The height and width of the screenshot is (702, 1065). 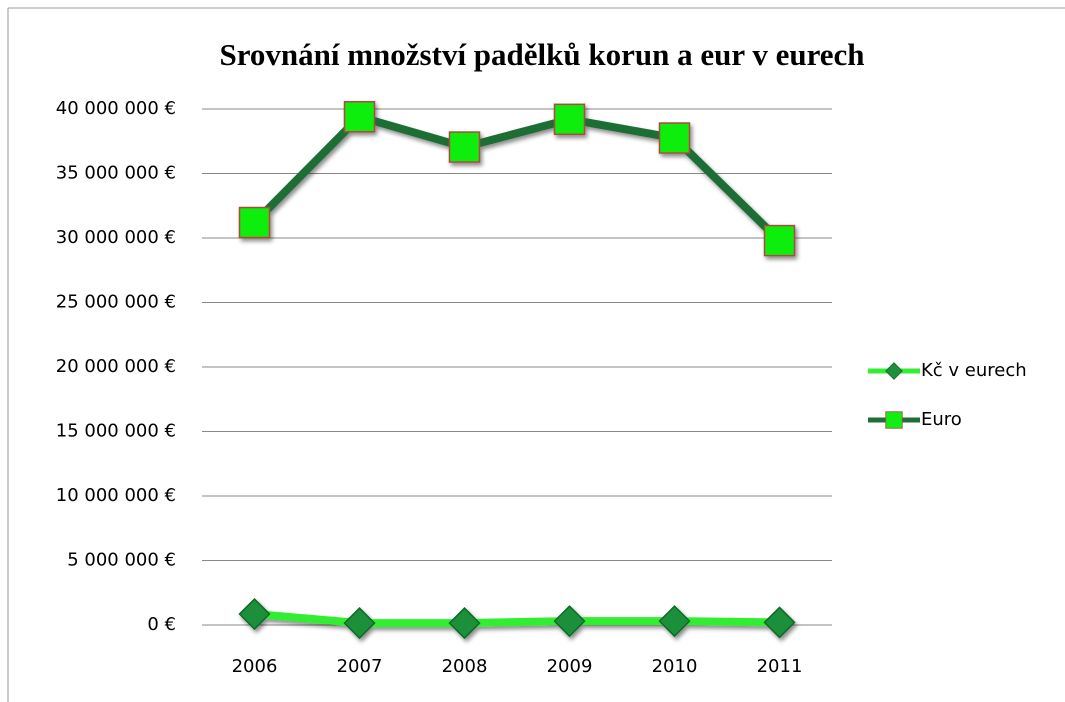 I want to click on x-tick-label: 2010, so click(x=675, y=666).